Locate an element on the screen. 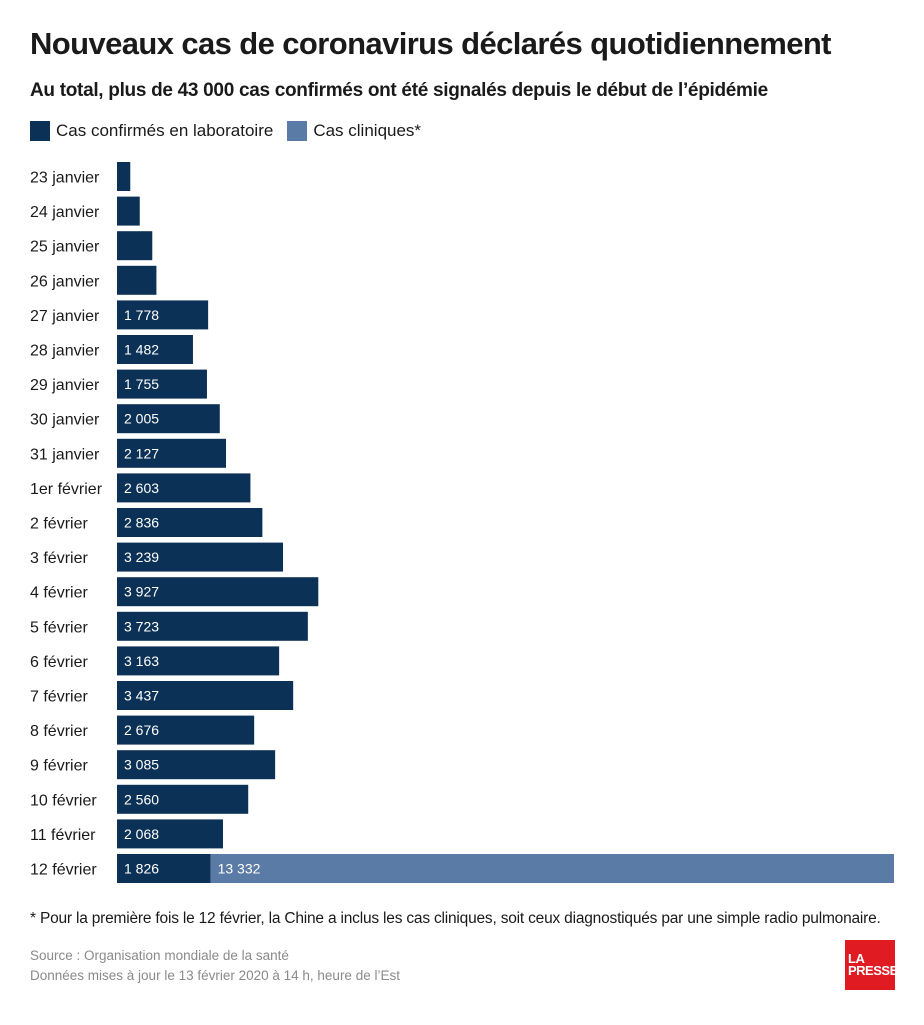 This screenshot has width=924, height=1025. data-label: 2 560 is located at coordinates (141, 799).